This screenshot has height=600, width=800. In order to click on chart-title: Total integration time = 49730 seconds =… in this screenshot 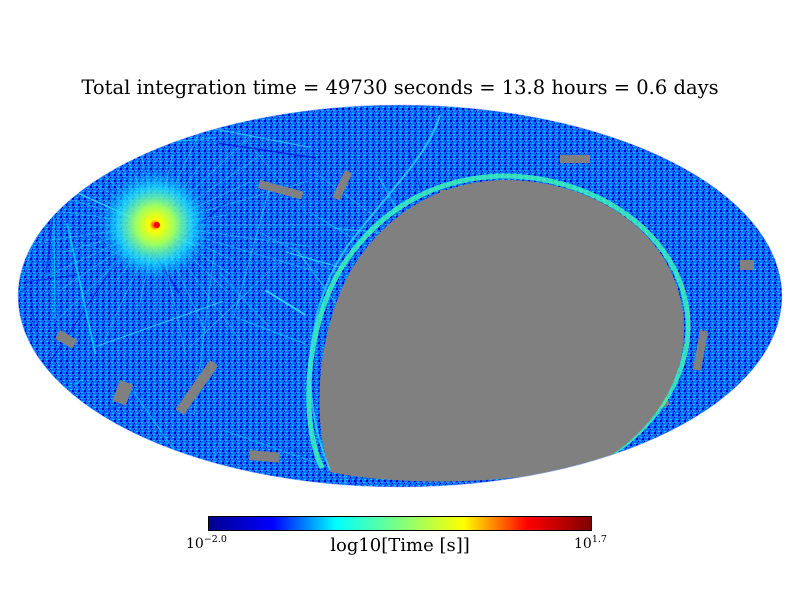, I will do `click(400, 87)`.